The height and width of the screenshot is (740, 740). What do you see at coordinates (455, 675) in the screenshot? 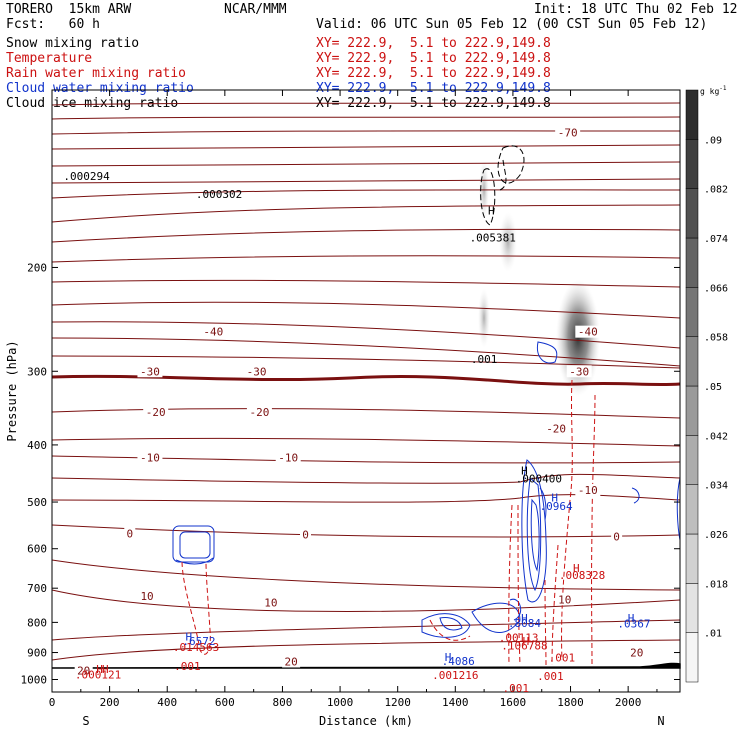
I see `max-value-label: .001216` at bounding box center [455, 675].